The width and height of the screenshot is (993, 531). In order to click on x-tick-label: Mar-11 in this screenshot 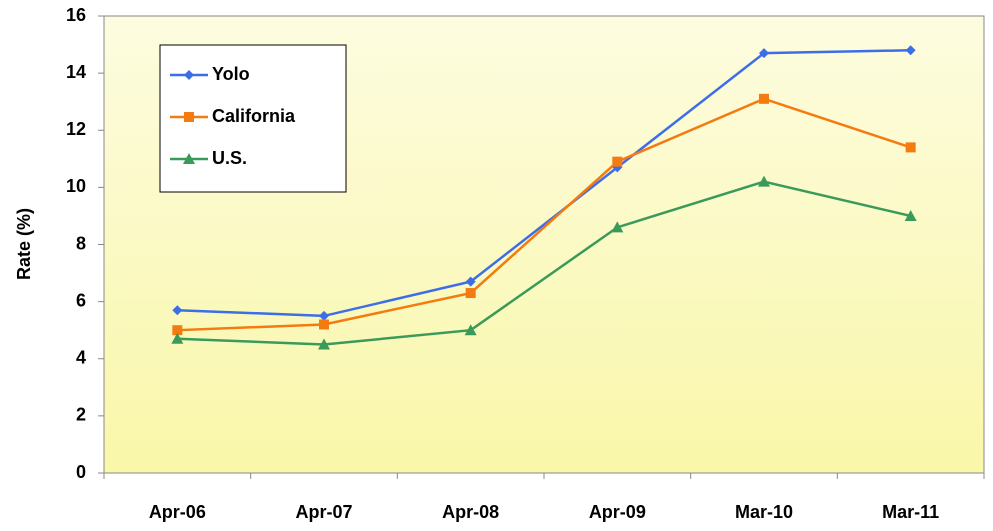, I will do `click(910, 512)`.